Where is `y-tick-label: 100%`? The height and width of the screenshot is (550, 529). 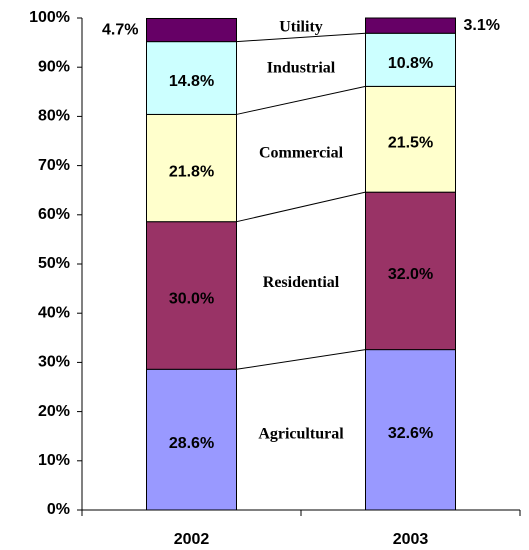
y-tick-label: 100% is located at coordinates (49, 17).